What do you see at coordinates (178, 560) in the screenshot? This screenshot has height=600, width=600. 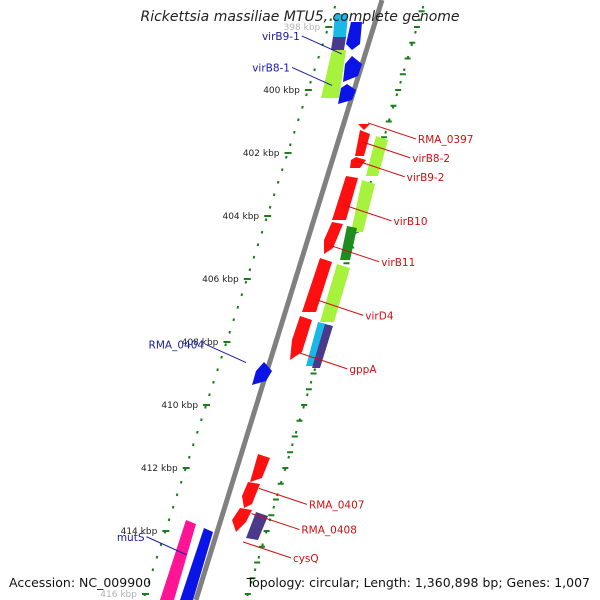 I see `gene-magenta-mutS` at bounding box center [178, 560].